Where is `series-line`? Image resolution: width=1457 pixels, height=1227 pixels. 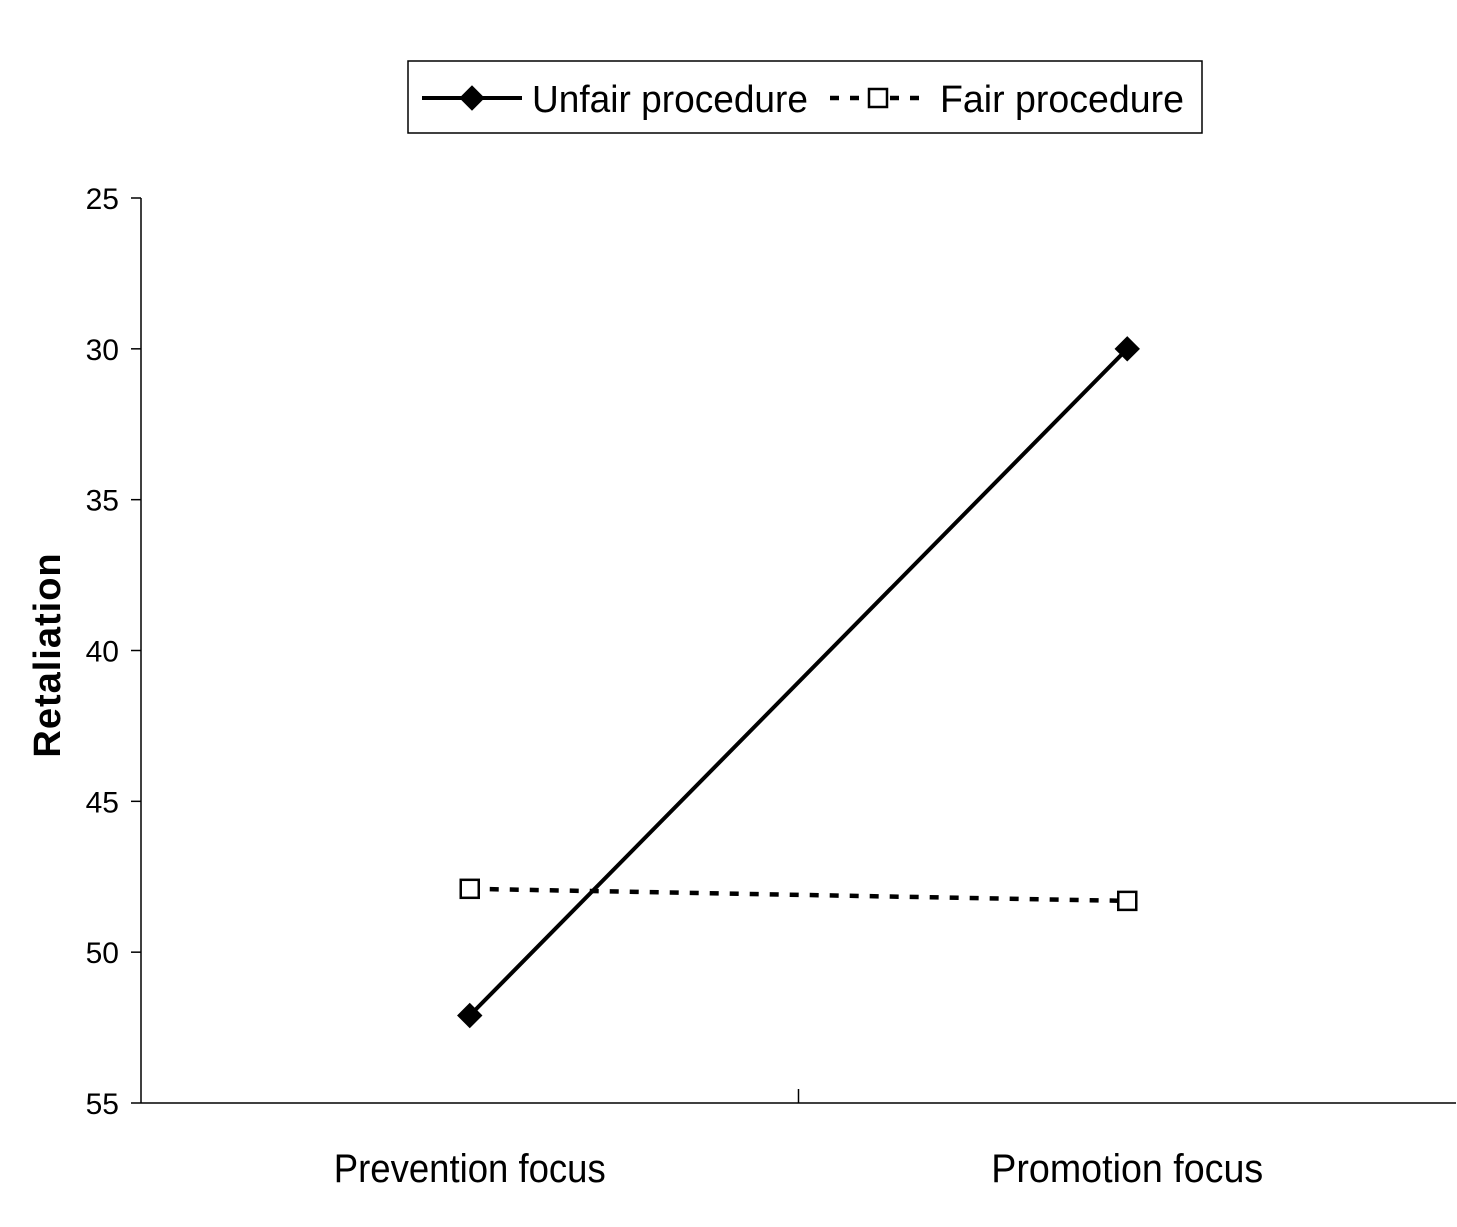
series-line is located at coordinates (798, 895).